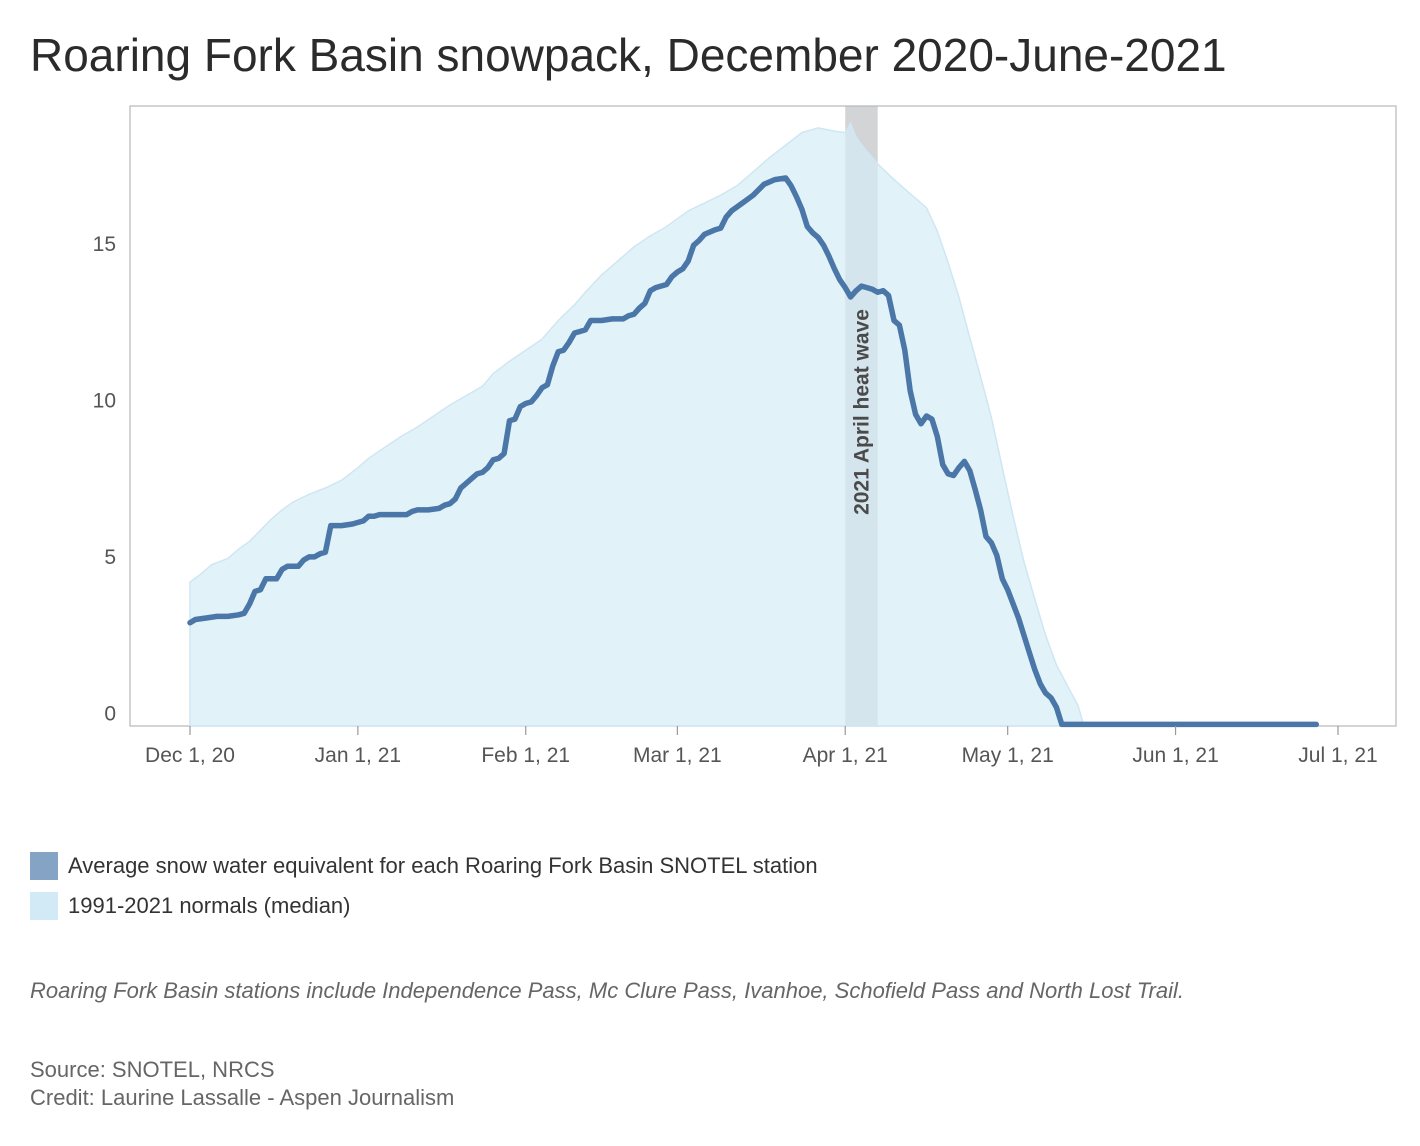 This screenshot has height=1146, width=1420. Describe the element at coordinates (44, 906) in the screenshot. I see `legend-swatch-normals` at that location.